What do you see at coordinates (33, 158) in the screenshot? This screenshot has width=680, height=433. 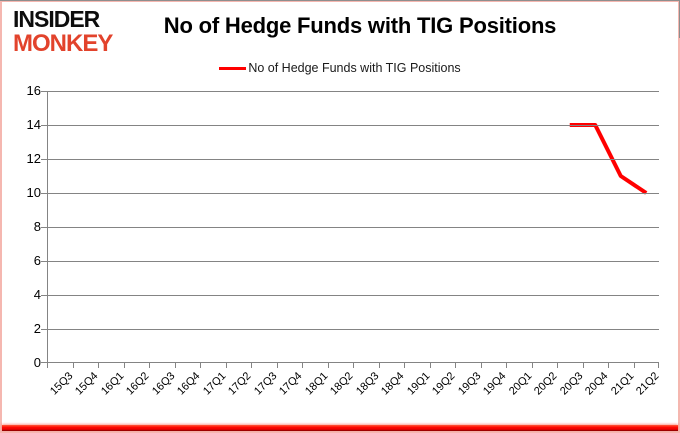 I see `y-axis-tick-label: 12` at bounding box center [33, 158].